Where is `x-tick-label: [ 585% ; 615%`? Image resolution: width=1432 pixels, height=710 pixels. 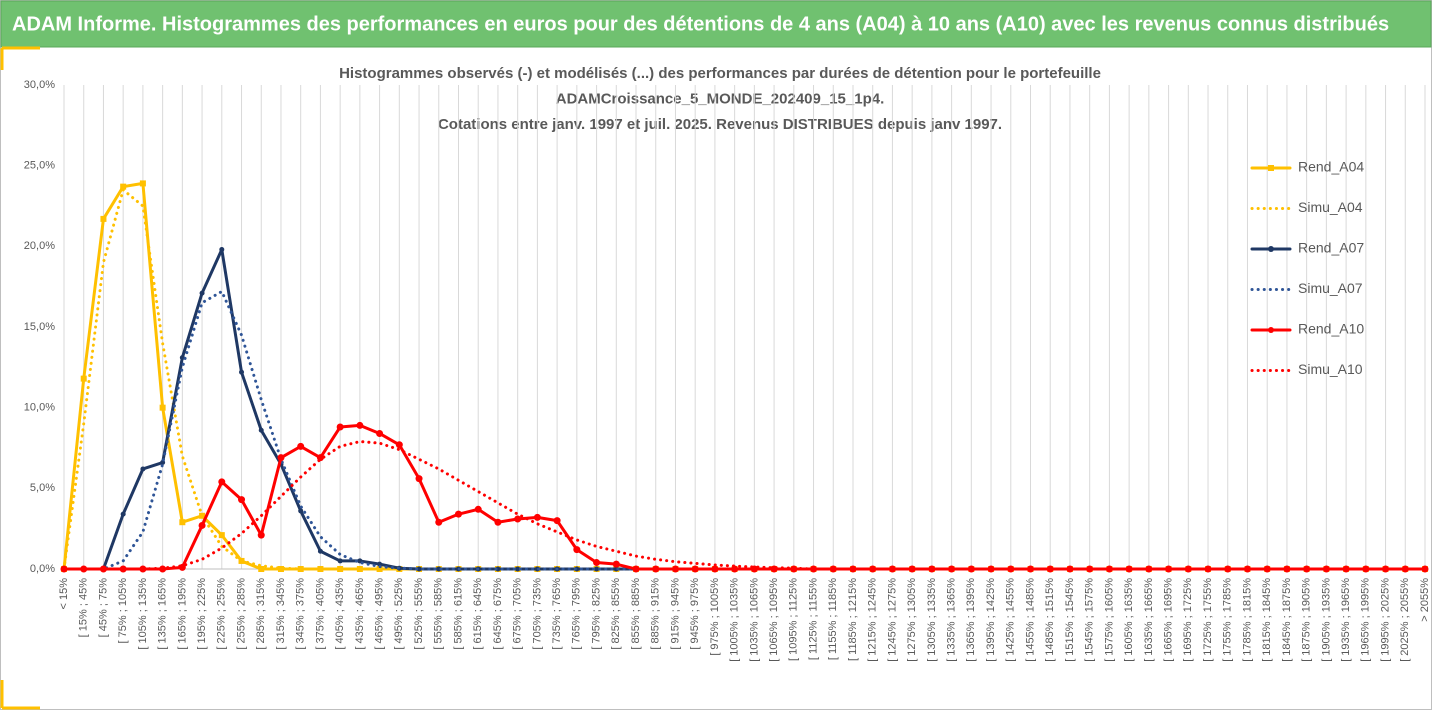 x-tick-label: [ 585% ; 615% is located at coordinates (458, 614).